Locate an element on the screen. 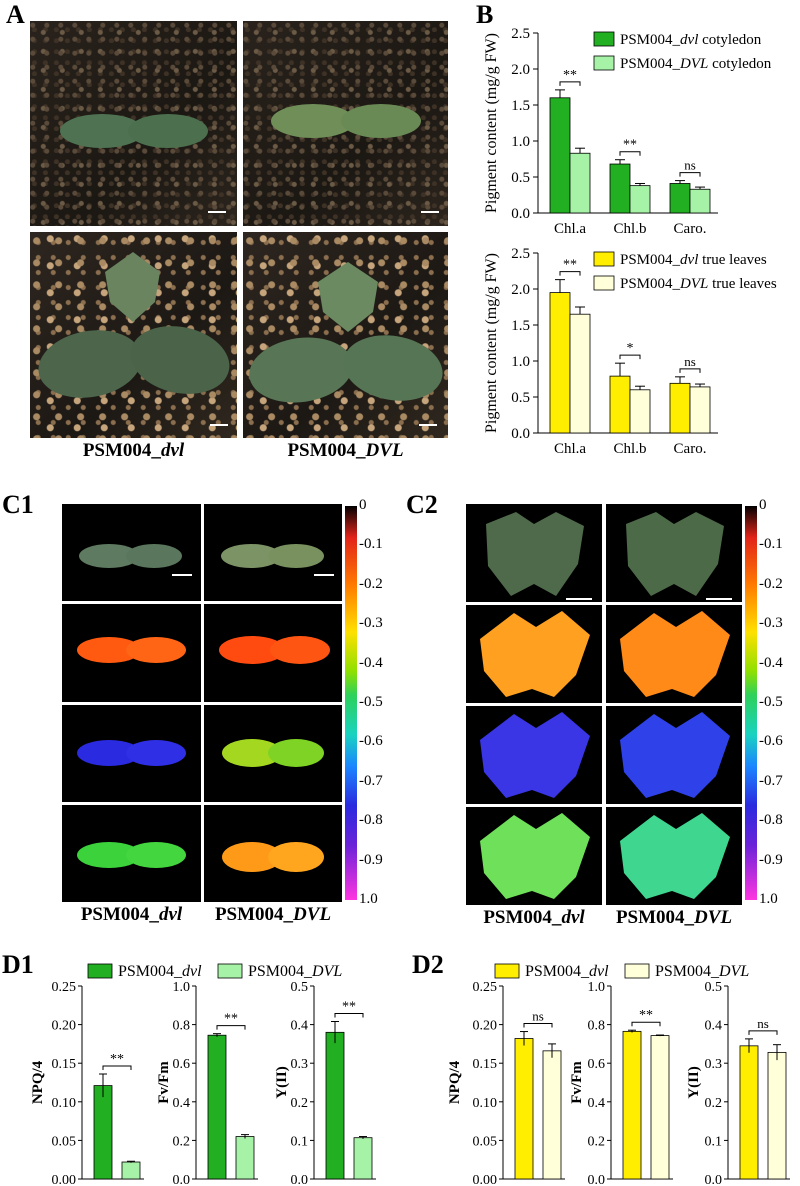  photo-DVL-true-leaves is located at coordinates (345, 335).